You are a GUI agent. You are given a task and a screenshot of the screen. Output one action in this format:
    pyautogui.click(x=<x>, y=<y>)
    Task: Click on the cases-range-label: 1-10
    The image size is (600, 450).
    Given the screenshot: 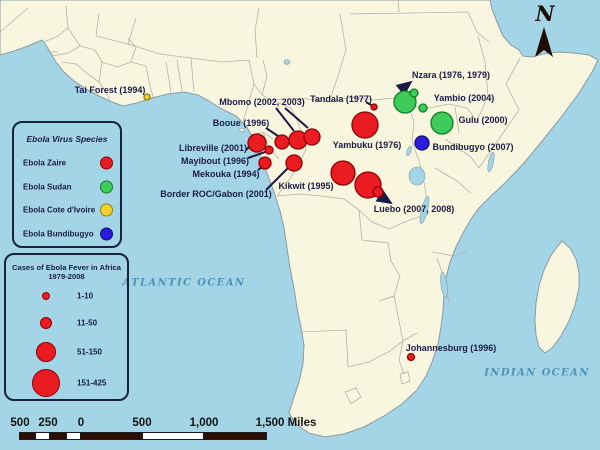 What is the action you would take?
    pyautogui.click(x=85, y=296)
    